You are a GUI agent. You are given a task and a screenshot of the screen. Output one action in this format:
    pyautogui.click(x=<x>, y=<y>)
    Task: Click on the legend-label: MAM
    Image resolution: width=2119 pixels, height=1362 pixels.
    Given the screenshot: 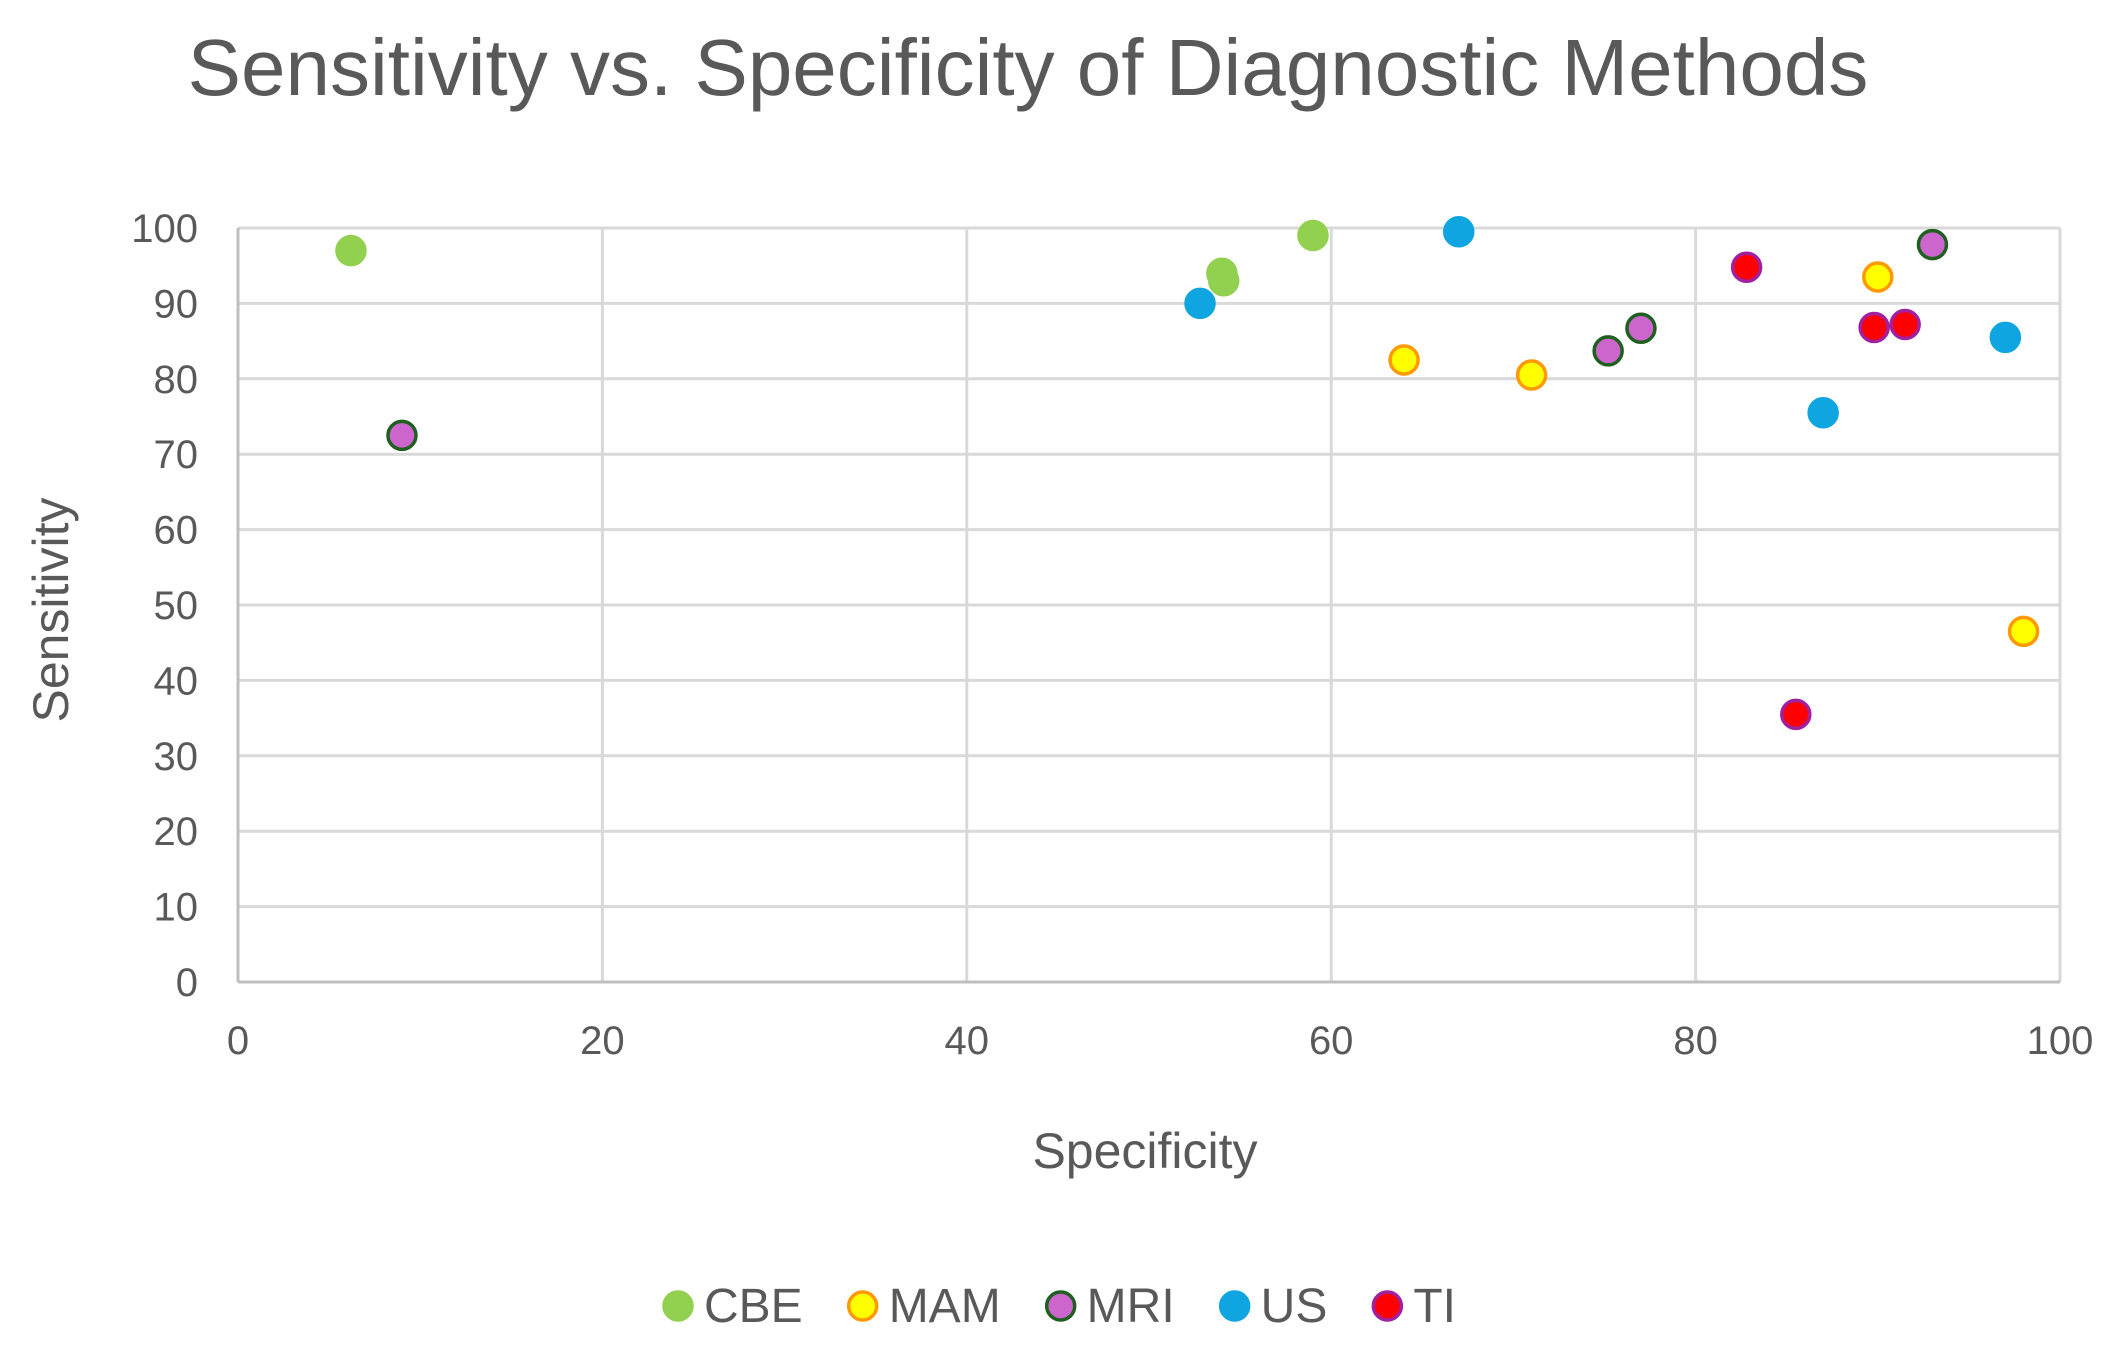 What is the action you would take?
    pyautogui.click(x=945, y=1306)
    